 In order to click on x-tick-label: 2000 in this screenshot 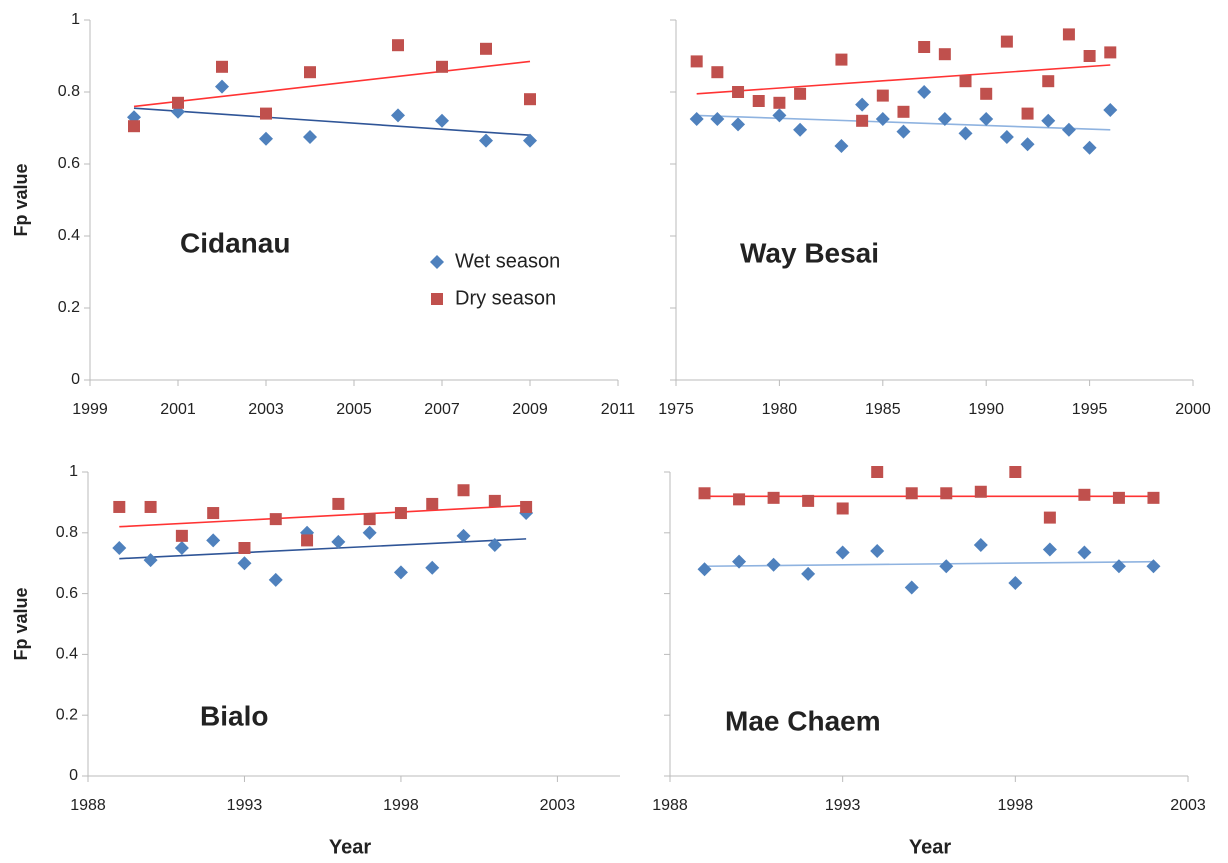, I will do `click(1193, 409)`.